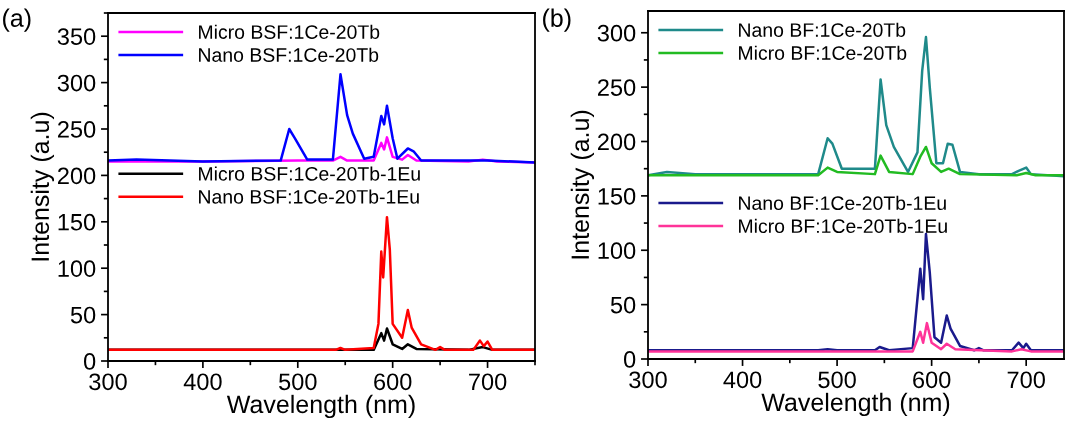 This screenshot has height=429, width=1065. Describe the element at coordinates (842, 203) in the screenshot. I see `legend-label: Nano BF:1Ce-20Tb-1Eu` at that location.